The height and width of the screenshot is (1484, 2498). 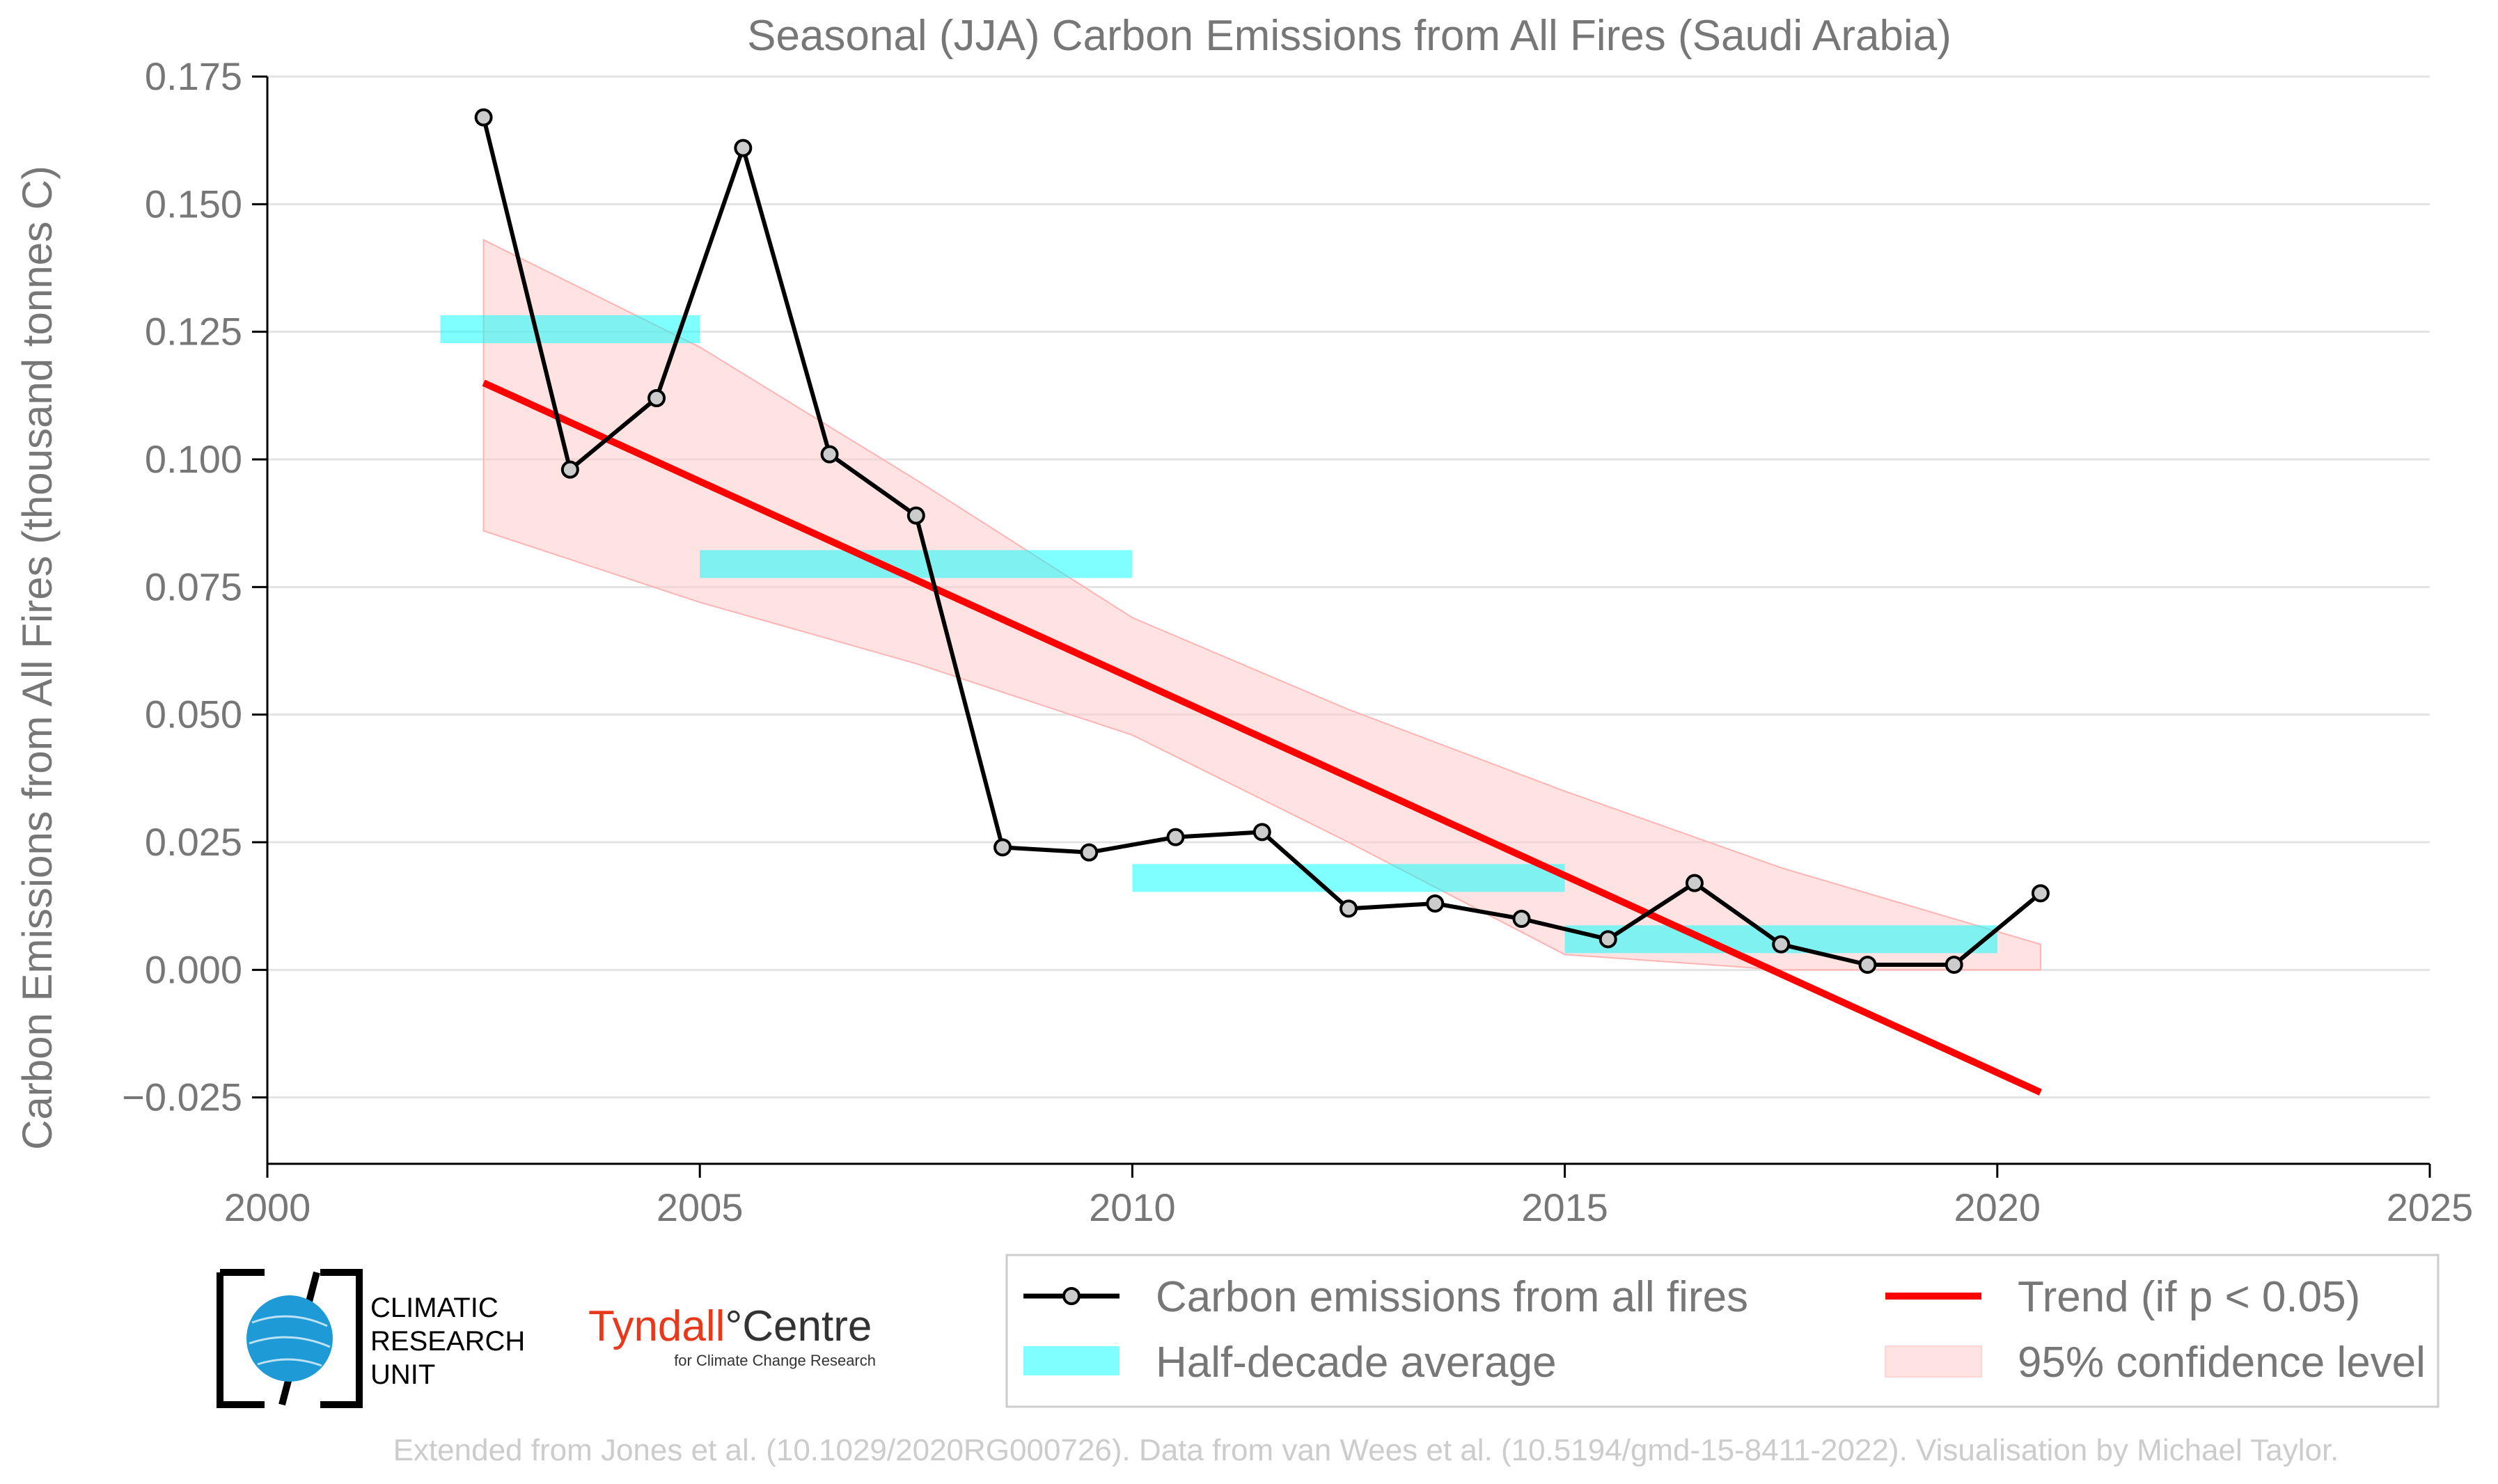 What do you see at coordinates (193, 715) in the screenshot?
I see `y-tick-label: 0.050` at bounding box center [193, 715].